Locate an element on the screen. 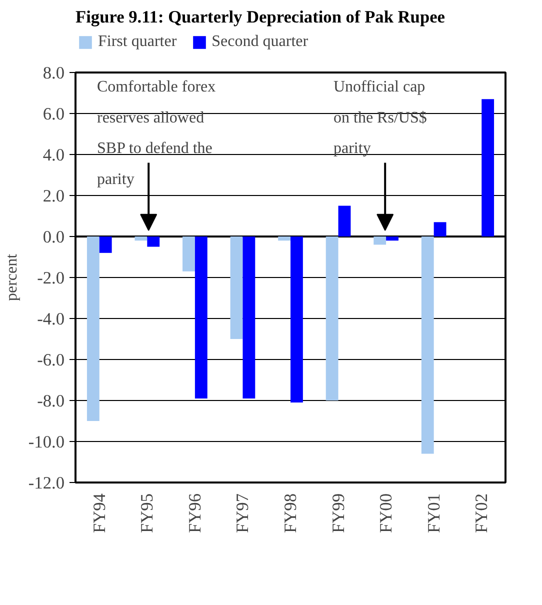 The height and width of the screenshot is (605, 542). y-tick-label: -12.0 is located at coordinates (46, 483).